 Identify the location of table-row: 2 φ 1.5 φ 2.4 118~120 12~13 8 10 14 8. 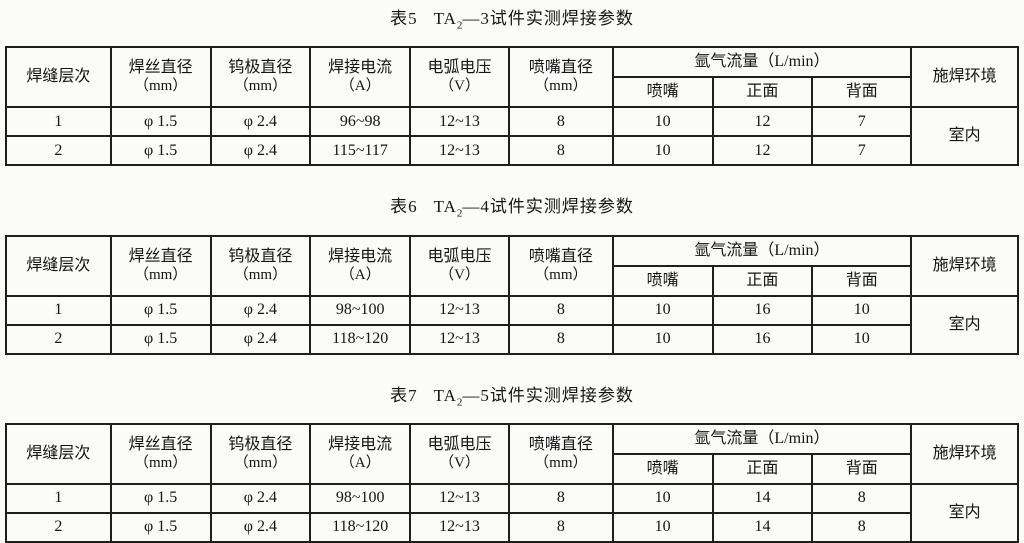
(511, 527).